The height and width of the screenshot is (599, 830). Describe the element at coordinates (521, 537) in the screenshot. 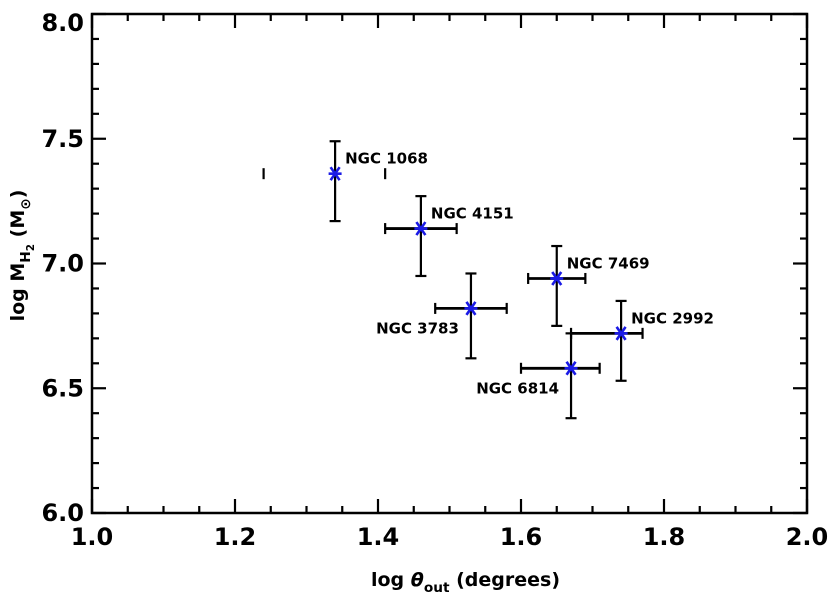

I see `x-tick-label: 1.6` at that location.